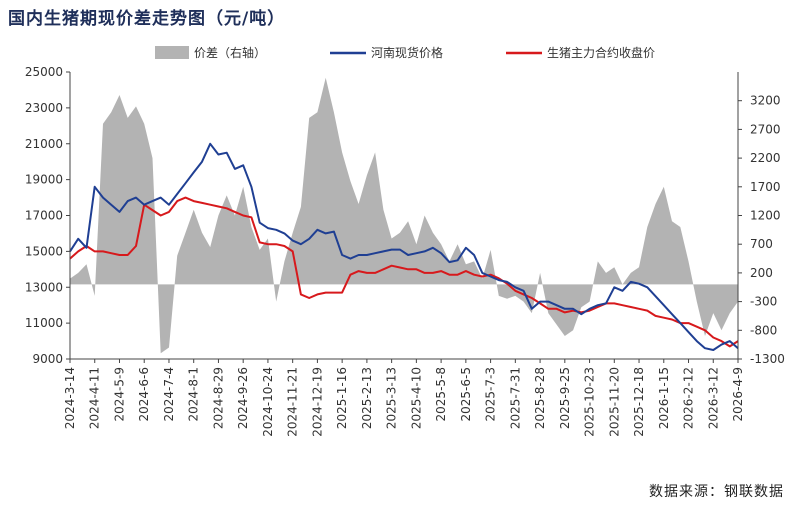 The height and width of the screenshot is (509, 800). I want to click on legend-label-spread: 价差（右轴）, so click(230, 52).